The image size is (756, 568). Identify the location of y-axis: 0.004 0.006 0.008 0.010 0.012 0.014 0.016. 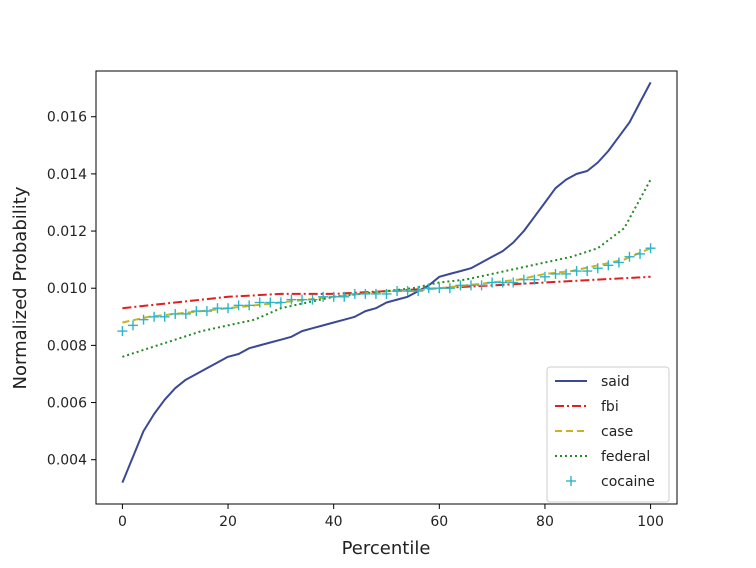
(71, 289).